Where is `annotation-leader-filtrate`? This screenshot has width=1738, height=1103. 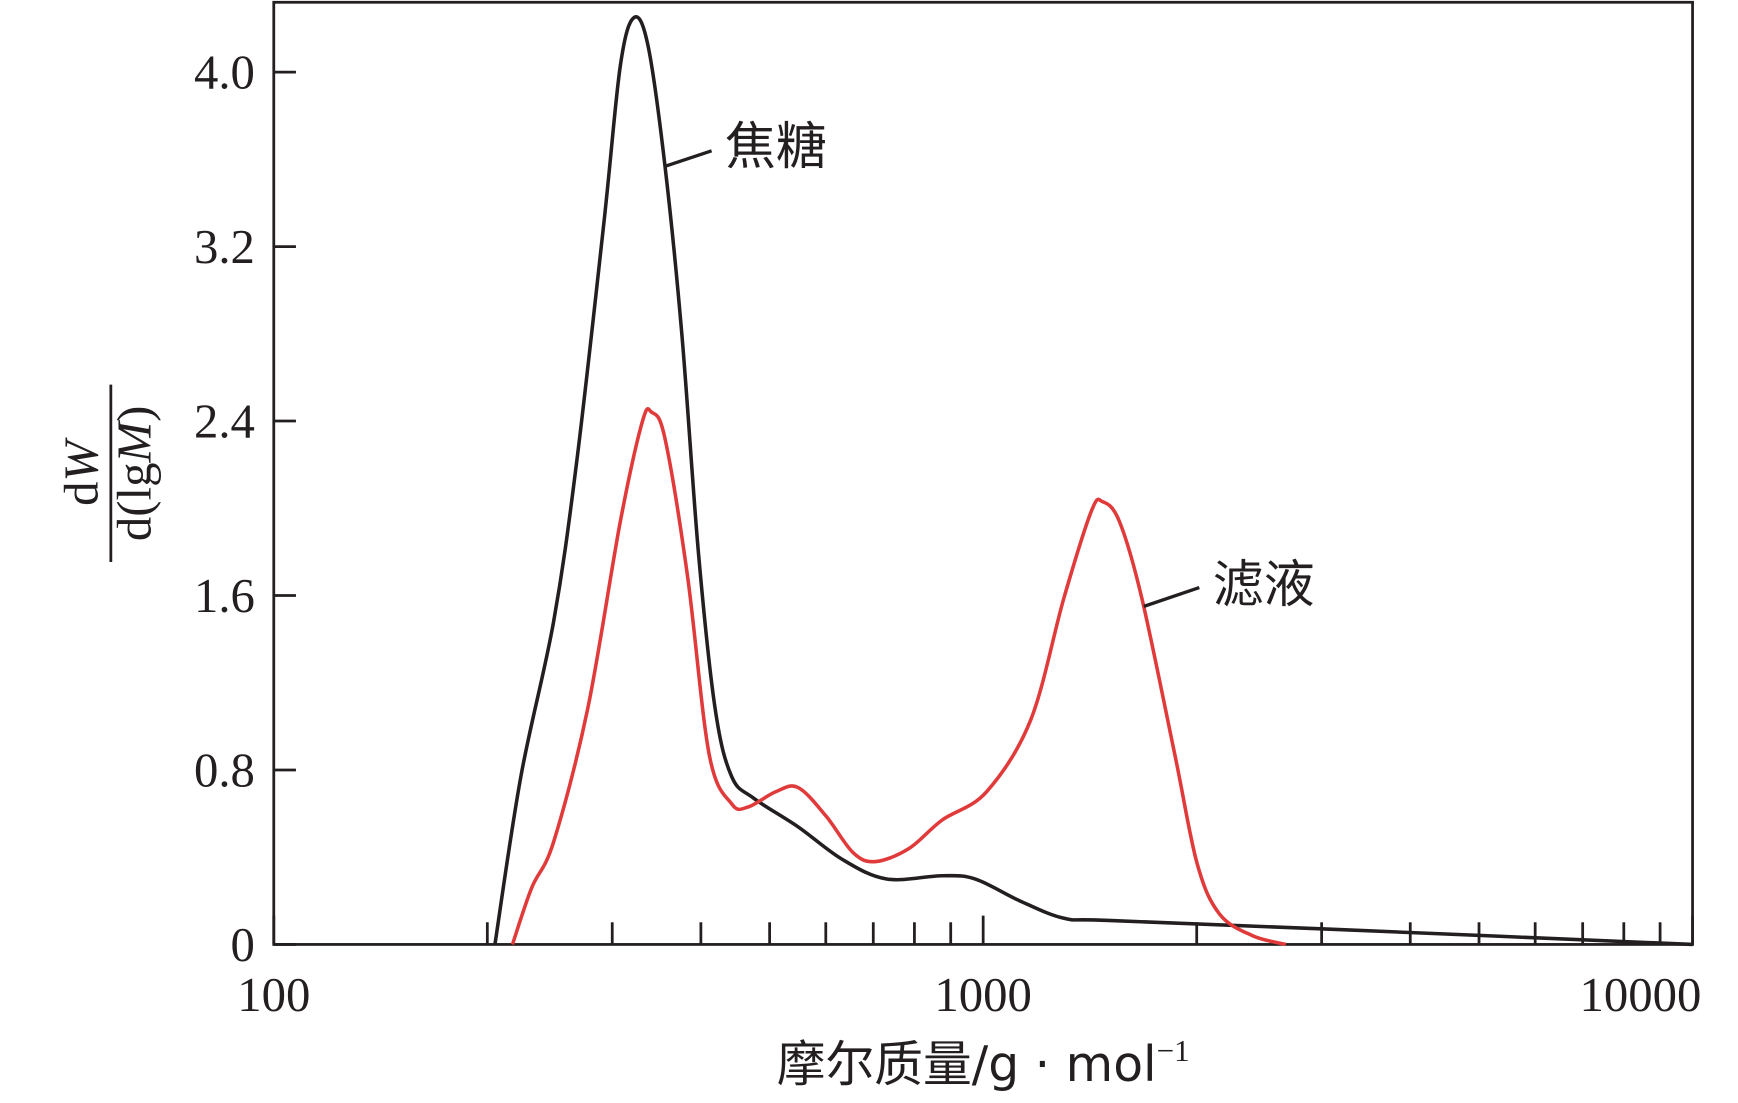
annotation-leader-filtrate is located at coordinates (1171, 596).